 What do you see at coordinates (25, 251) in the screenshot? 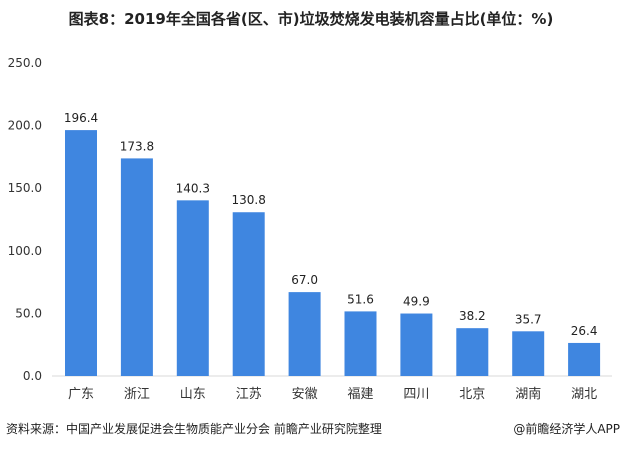
I see `y-tick-label: 100.0` at bounding box center [25, 251].